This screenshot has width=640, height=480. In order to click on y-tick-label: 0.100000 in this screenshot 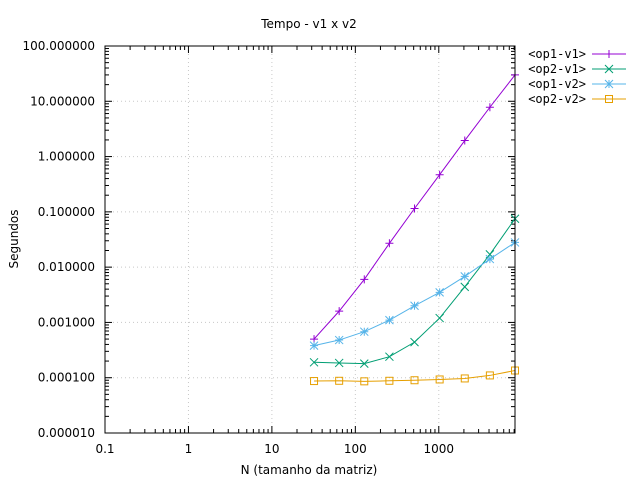, I will do `click(66, 212)`.